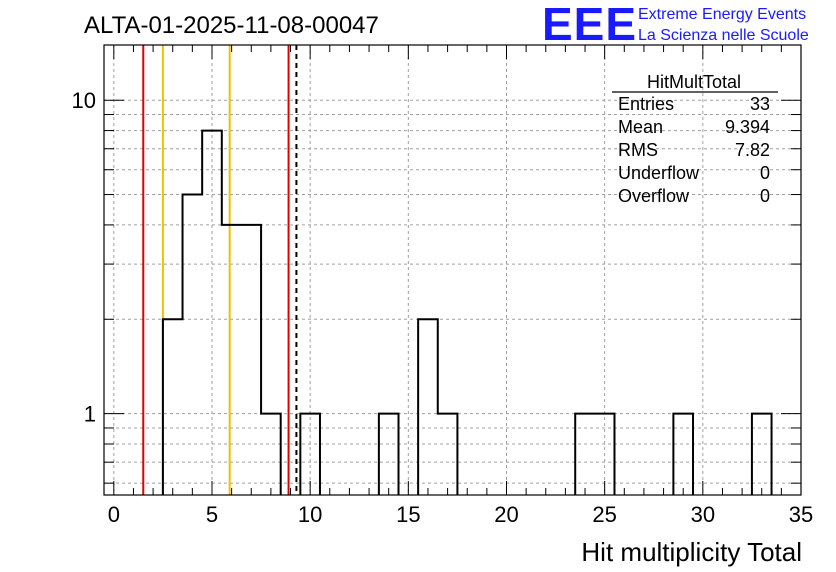 The image size is (836, 572). Describe the element at coordinates (722, 14) in the screenshot. I see `logo-line-1: Extreme Energy Events` at that location.